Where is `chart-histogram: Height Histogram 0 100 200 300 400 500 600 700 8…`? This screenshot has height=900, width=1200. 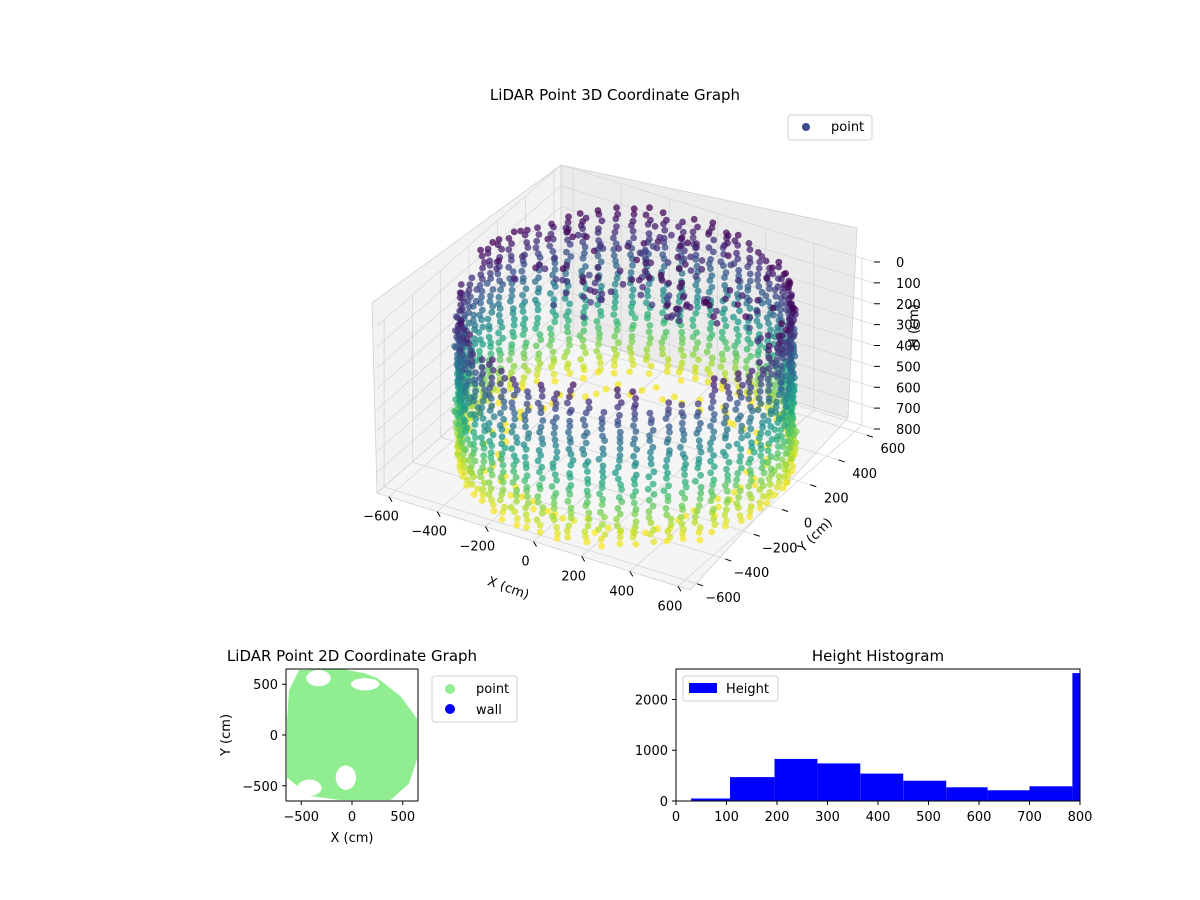
chart-histogram: Height Histogram 0 100 200 300 400 500 600 700 8… is located at coordinates (864, 736).